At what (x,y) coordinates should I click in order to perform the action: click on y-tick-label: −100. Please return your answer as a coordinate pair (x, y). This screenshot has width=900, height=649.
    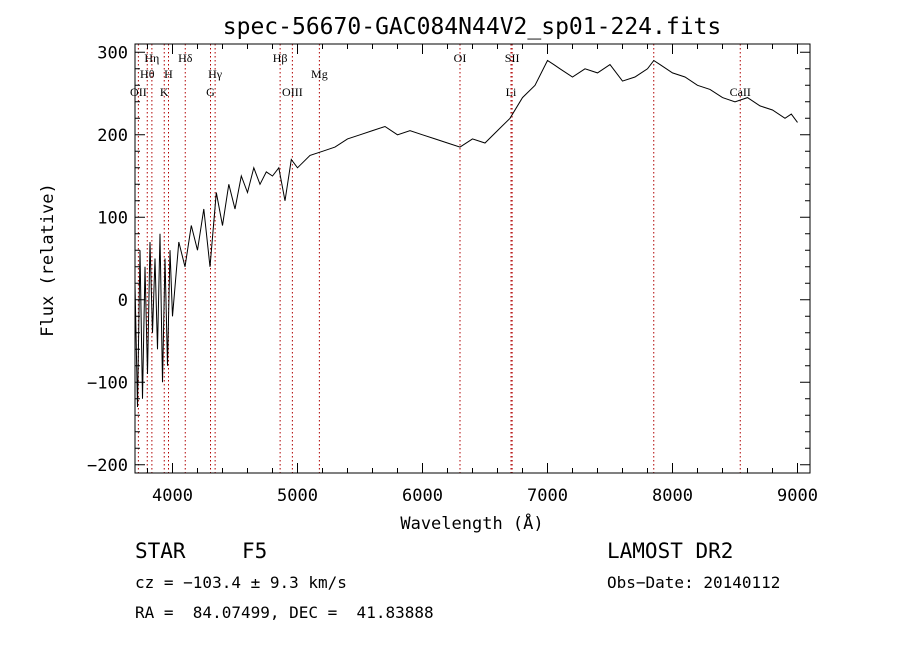
    Looking at the image, I should click on (107, 383).